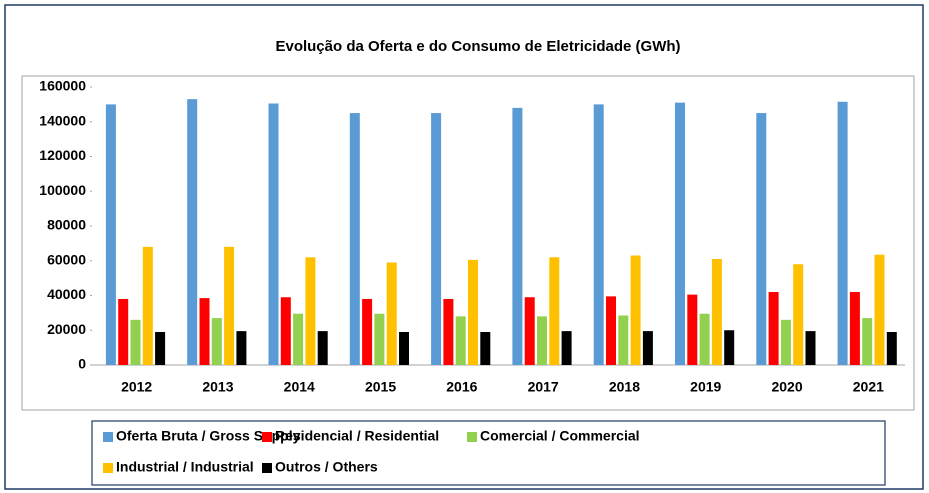 This screenshot has height=493, width=929. I want to click on legend-label: Industrial / Industrial, so click(185, 467).